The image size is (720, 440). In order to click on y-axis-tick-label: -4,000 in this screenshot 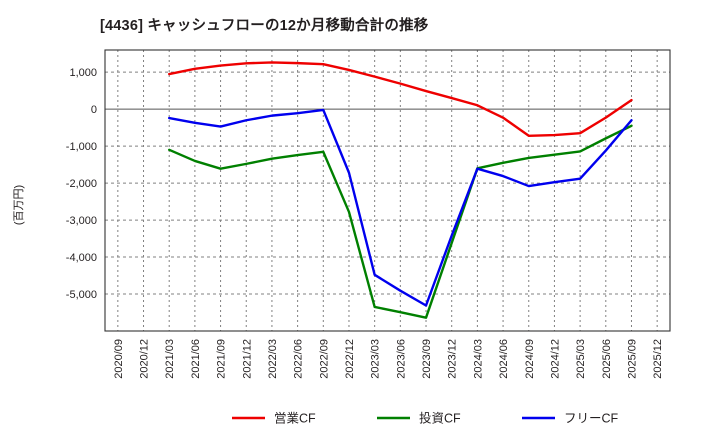, I will do `click(81, 258)`.